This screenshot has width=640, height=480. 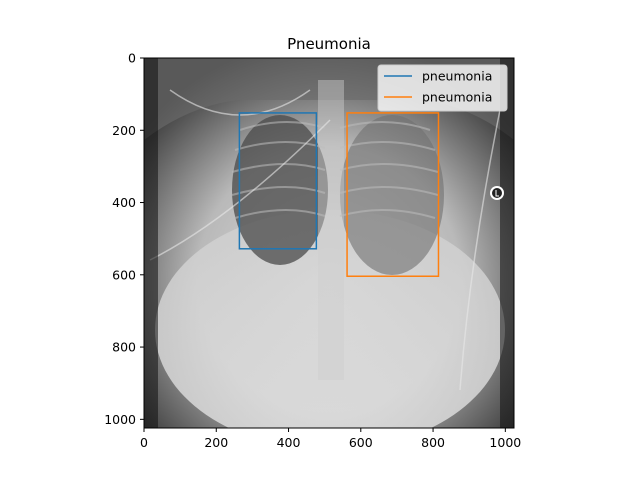 I want to click on y-tick-label: 200, so click(x=124, y=130).